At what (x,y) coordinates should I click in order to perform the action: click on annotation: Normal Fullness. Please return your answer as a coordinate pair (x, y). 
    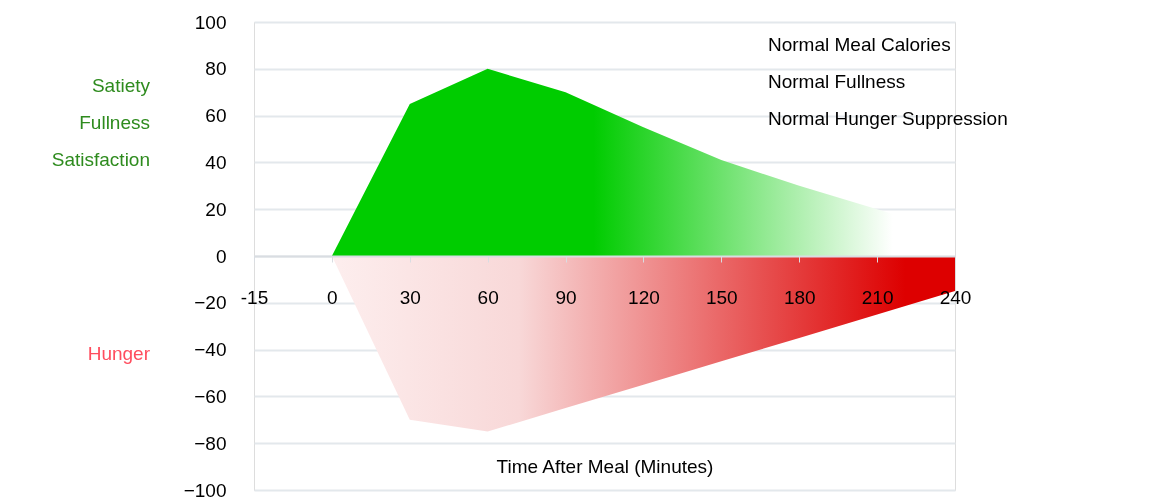
    Looking at the image, I should click on (837, 81).